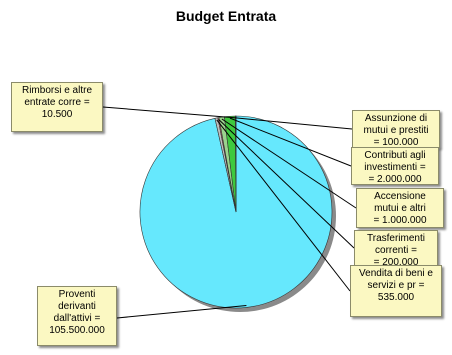  I want to click on callout-assunzione: Assunzione di mutui e prestiti = 100.000, so click(396, 129).